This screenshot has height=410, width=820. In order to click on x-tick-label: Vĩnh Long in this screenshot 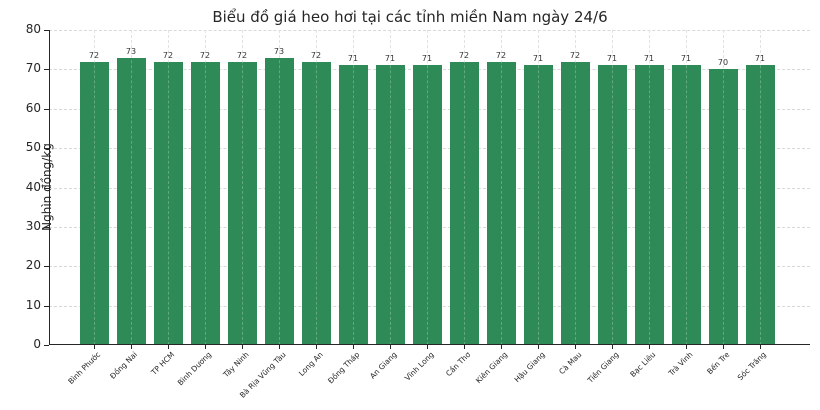, I will do `click(419, 366)`.